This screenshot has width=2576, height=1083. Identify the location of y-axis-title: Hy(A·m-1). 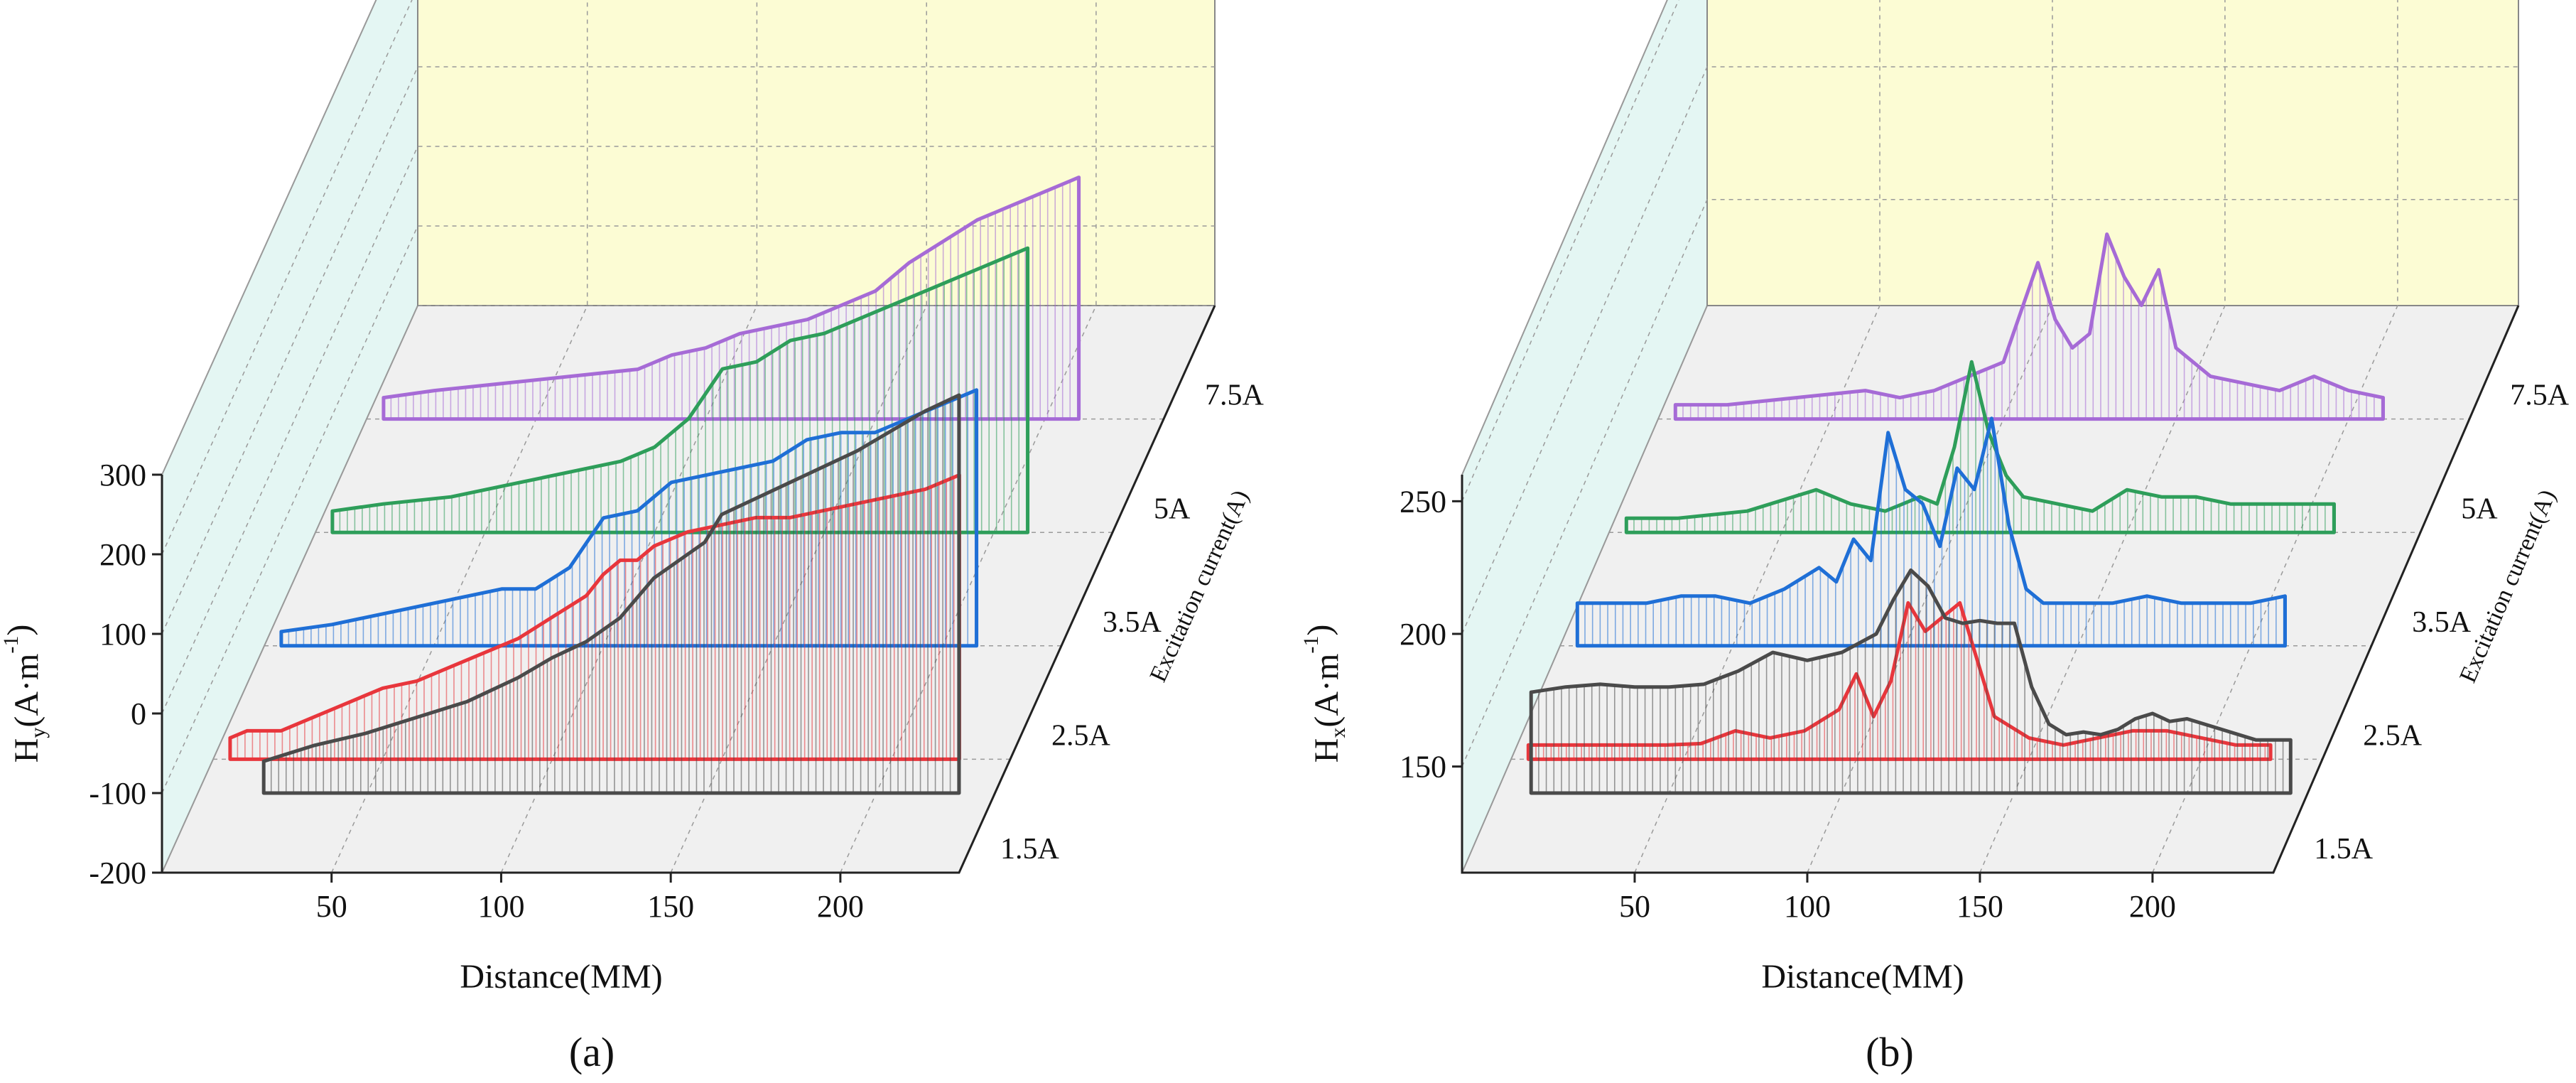
(25, 694).